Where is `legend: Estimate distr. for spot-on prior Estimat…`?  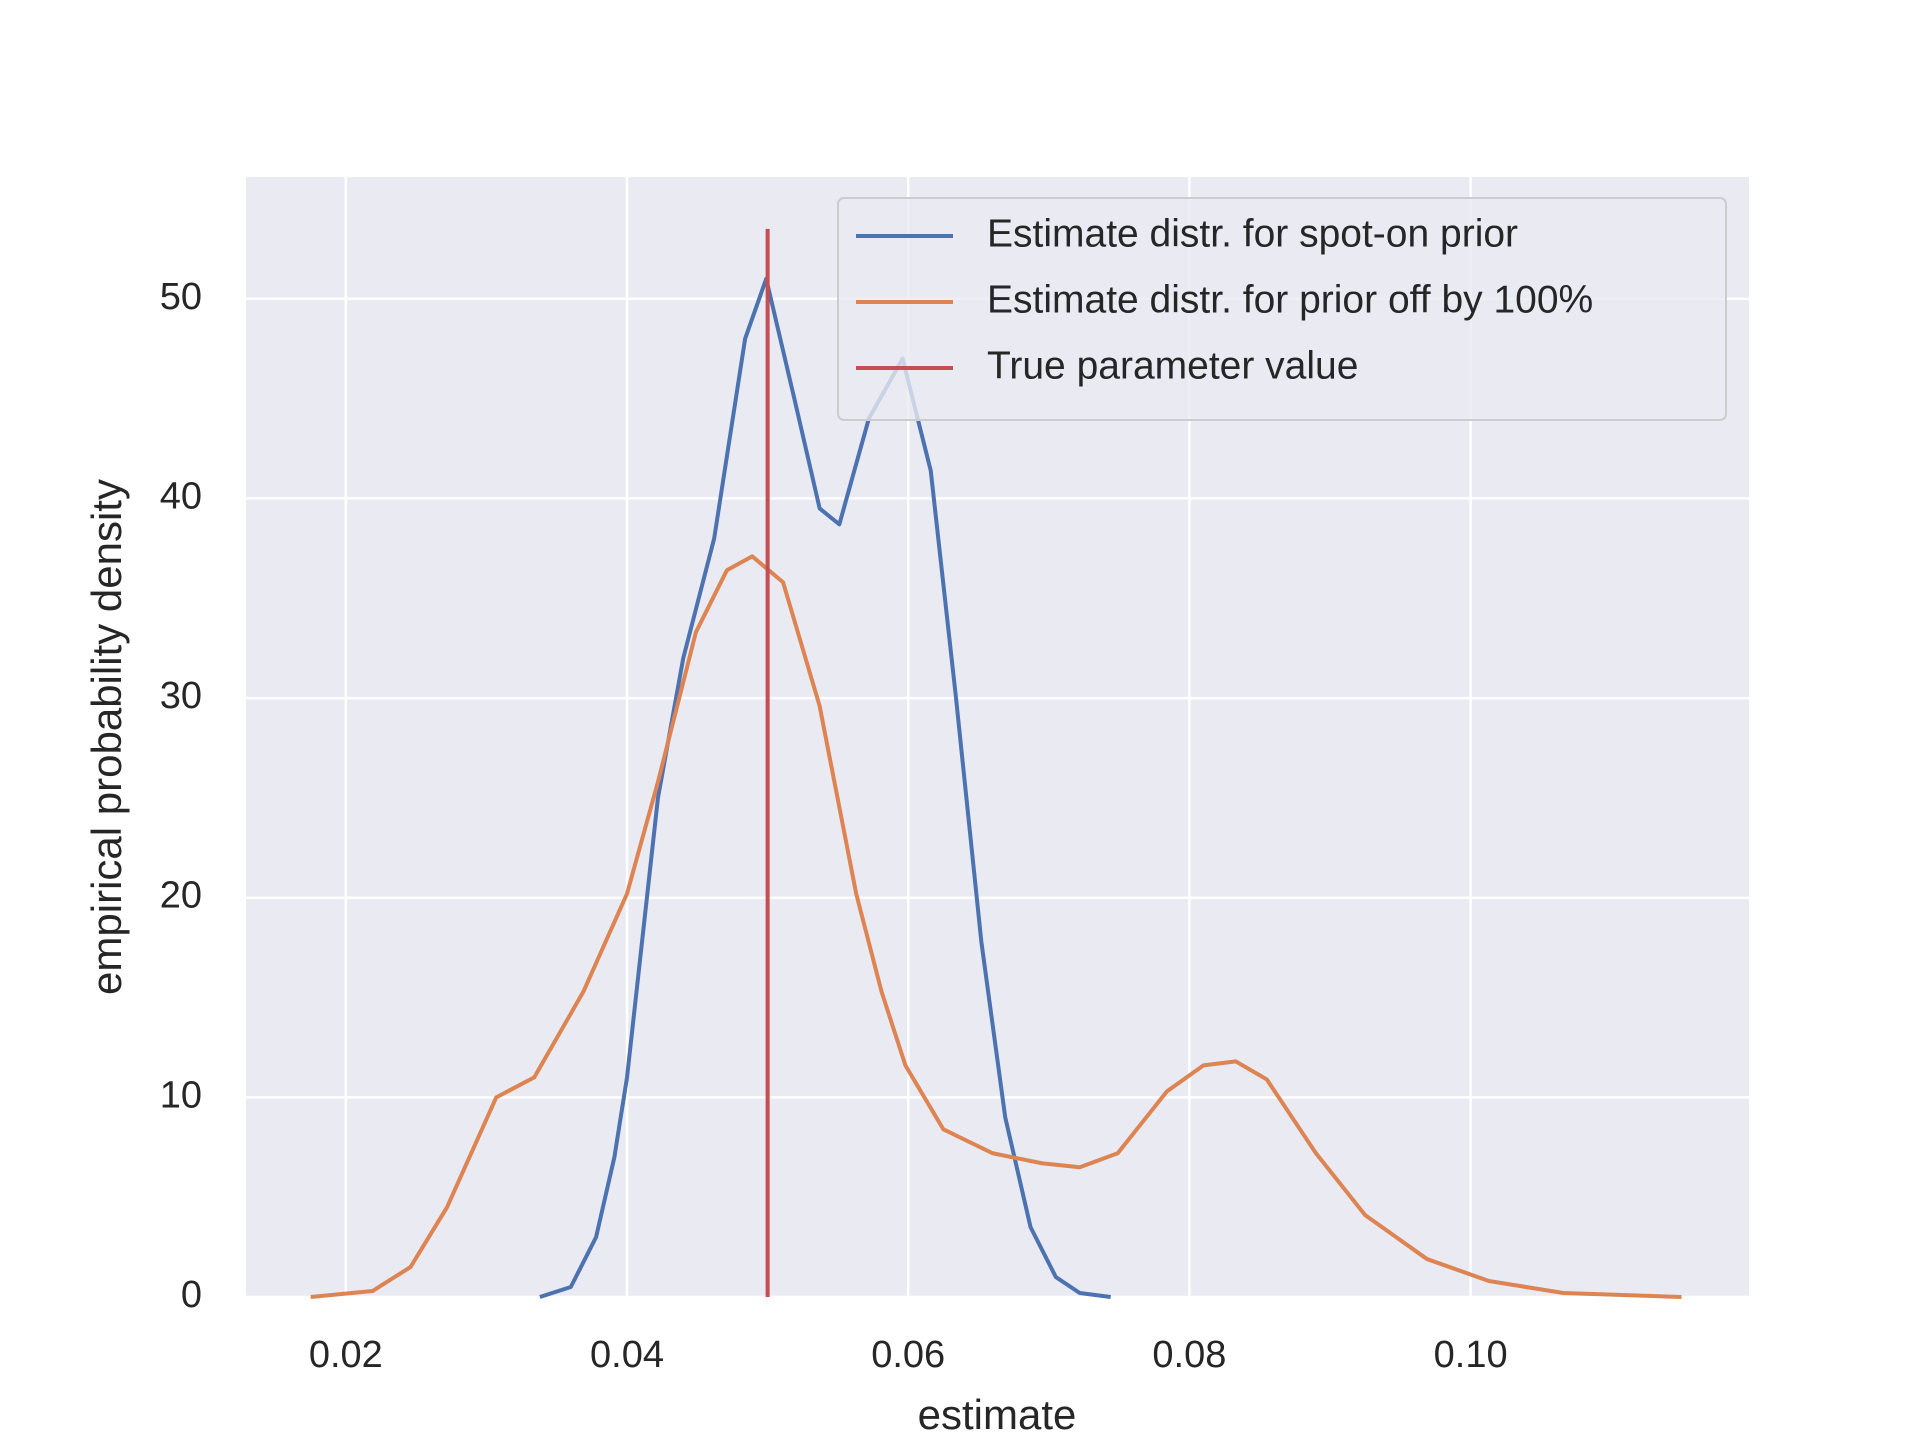 legend: Estimate distr. for spot-on prior Estimat… is located at coordinates (1282, 309).